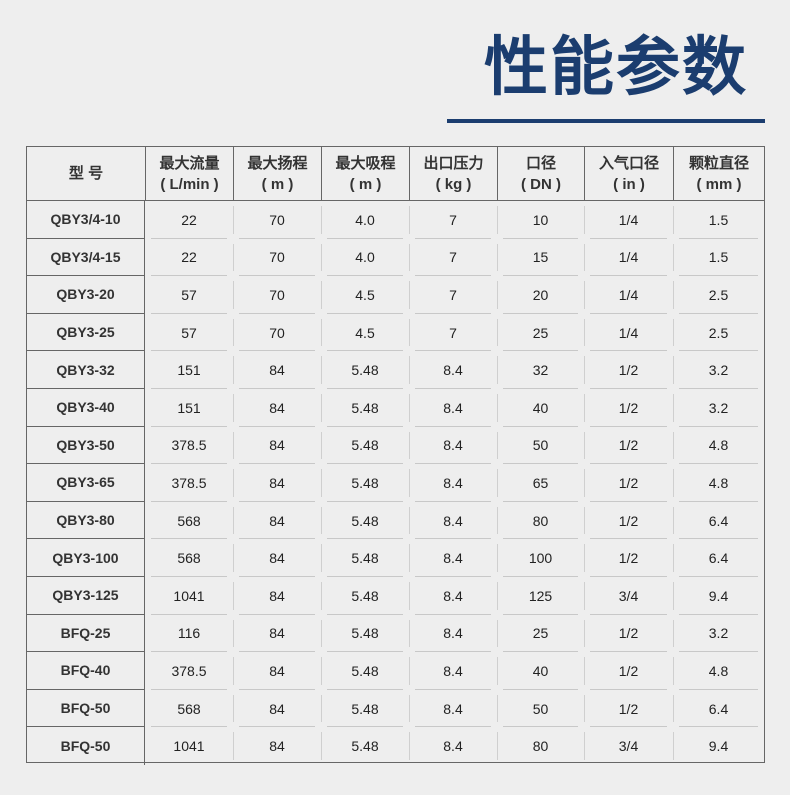  What do you see at coordinates (365, 163) in the screenshot?
I see `column-header-name: 最大吸程` at bounding box center [365, 163].